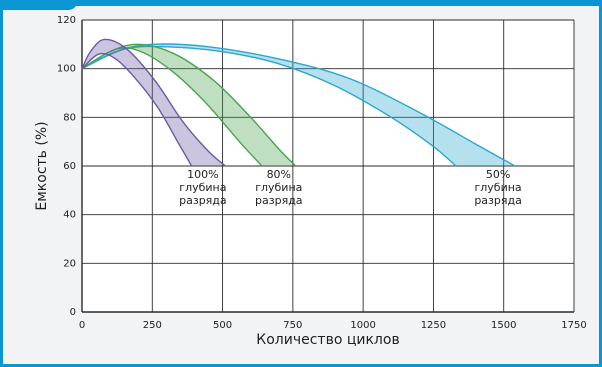 The width and height of the screenshot is (602, 367). I want to click on x-tick-label: 0, so click(82, 325).